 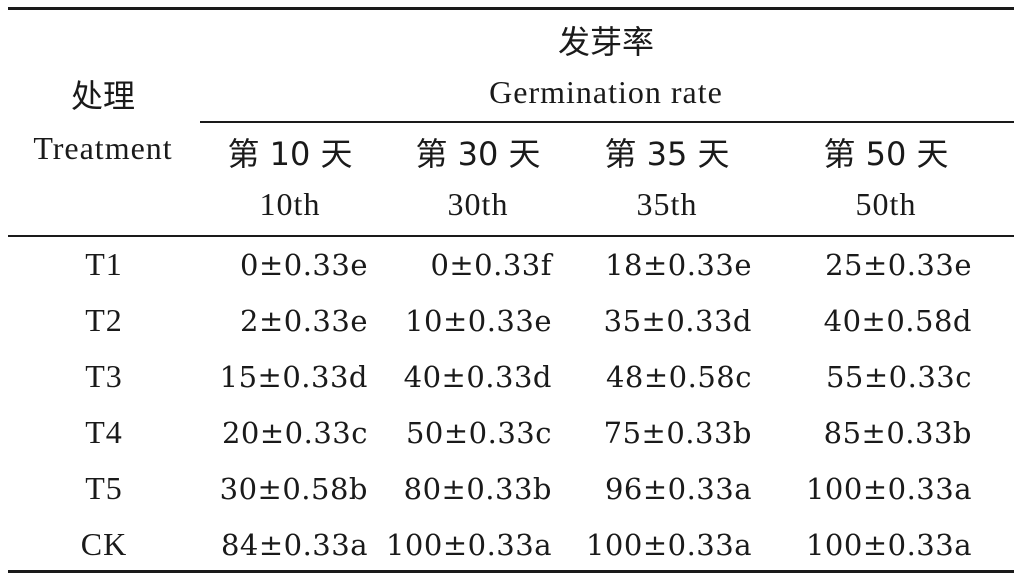 What do you see at coordinates (304, 321) in the screenshot?
I see `table-cell: 2±0.33e` at bounding box center [304, 321].